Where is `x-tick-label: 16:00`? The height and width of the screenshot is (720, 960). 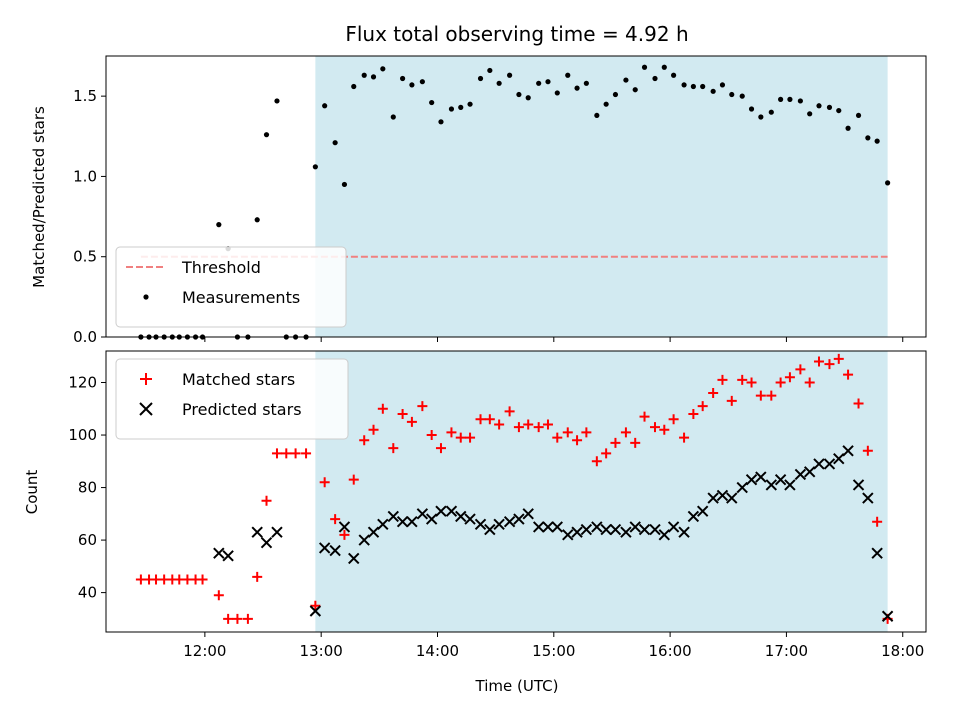
x-tick-label: 16:00 is located at coordinates (669, 651).